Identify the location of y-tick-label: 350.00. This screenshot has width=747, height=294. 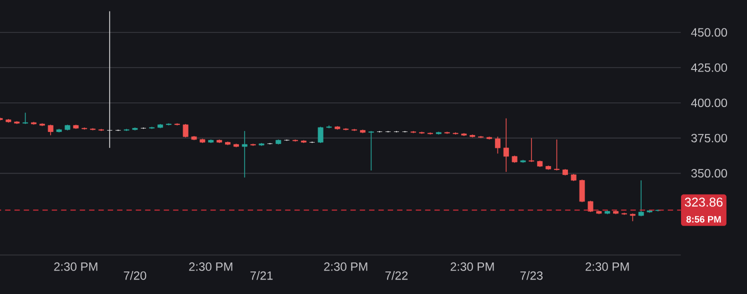
(709, 173).